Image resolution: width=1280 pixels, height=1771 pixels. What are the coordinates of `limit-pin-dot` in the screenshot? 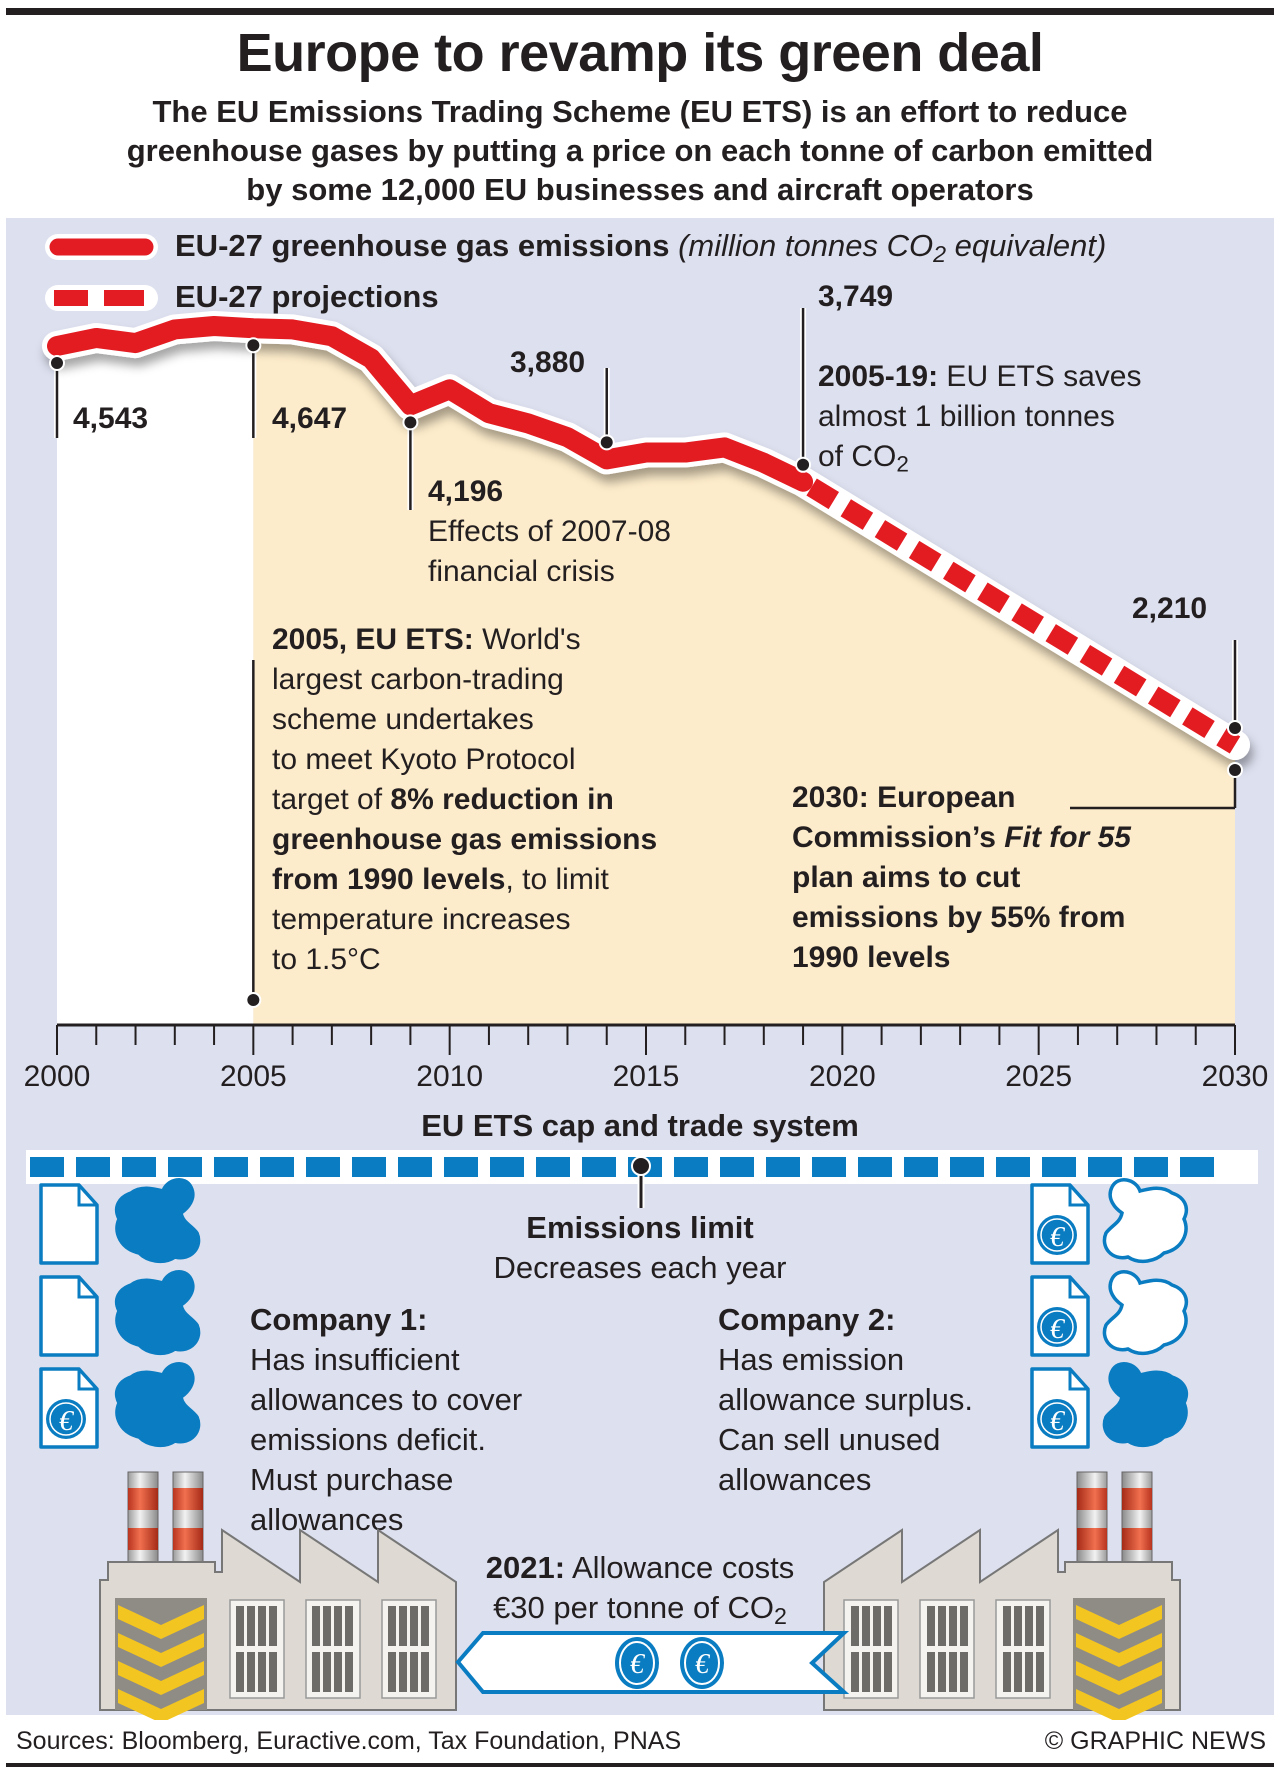 It's located at (641, 1166).